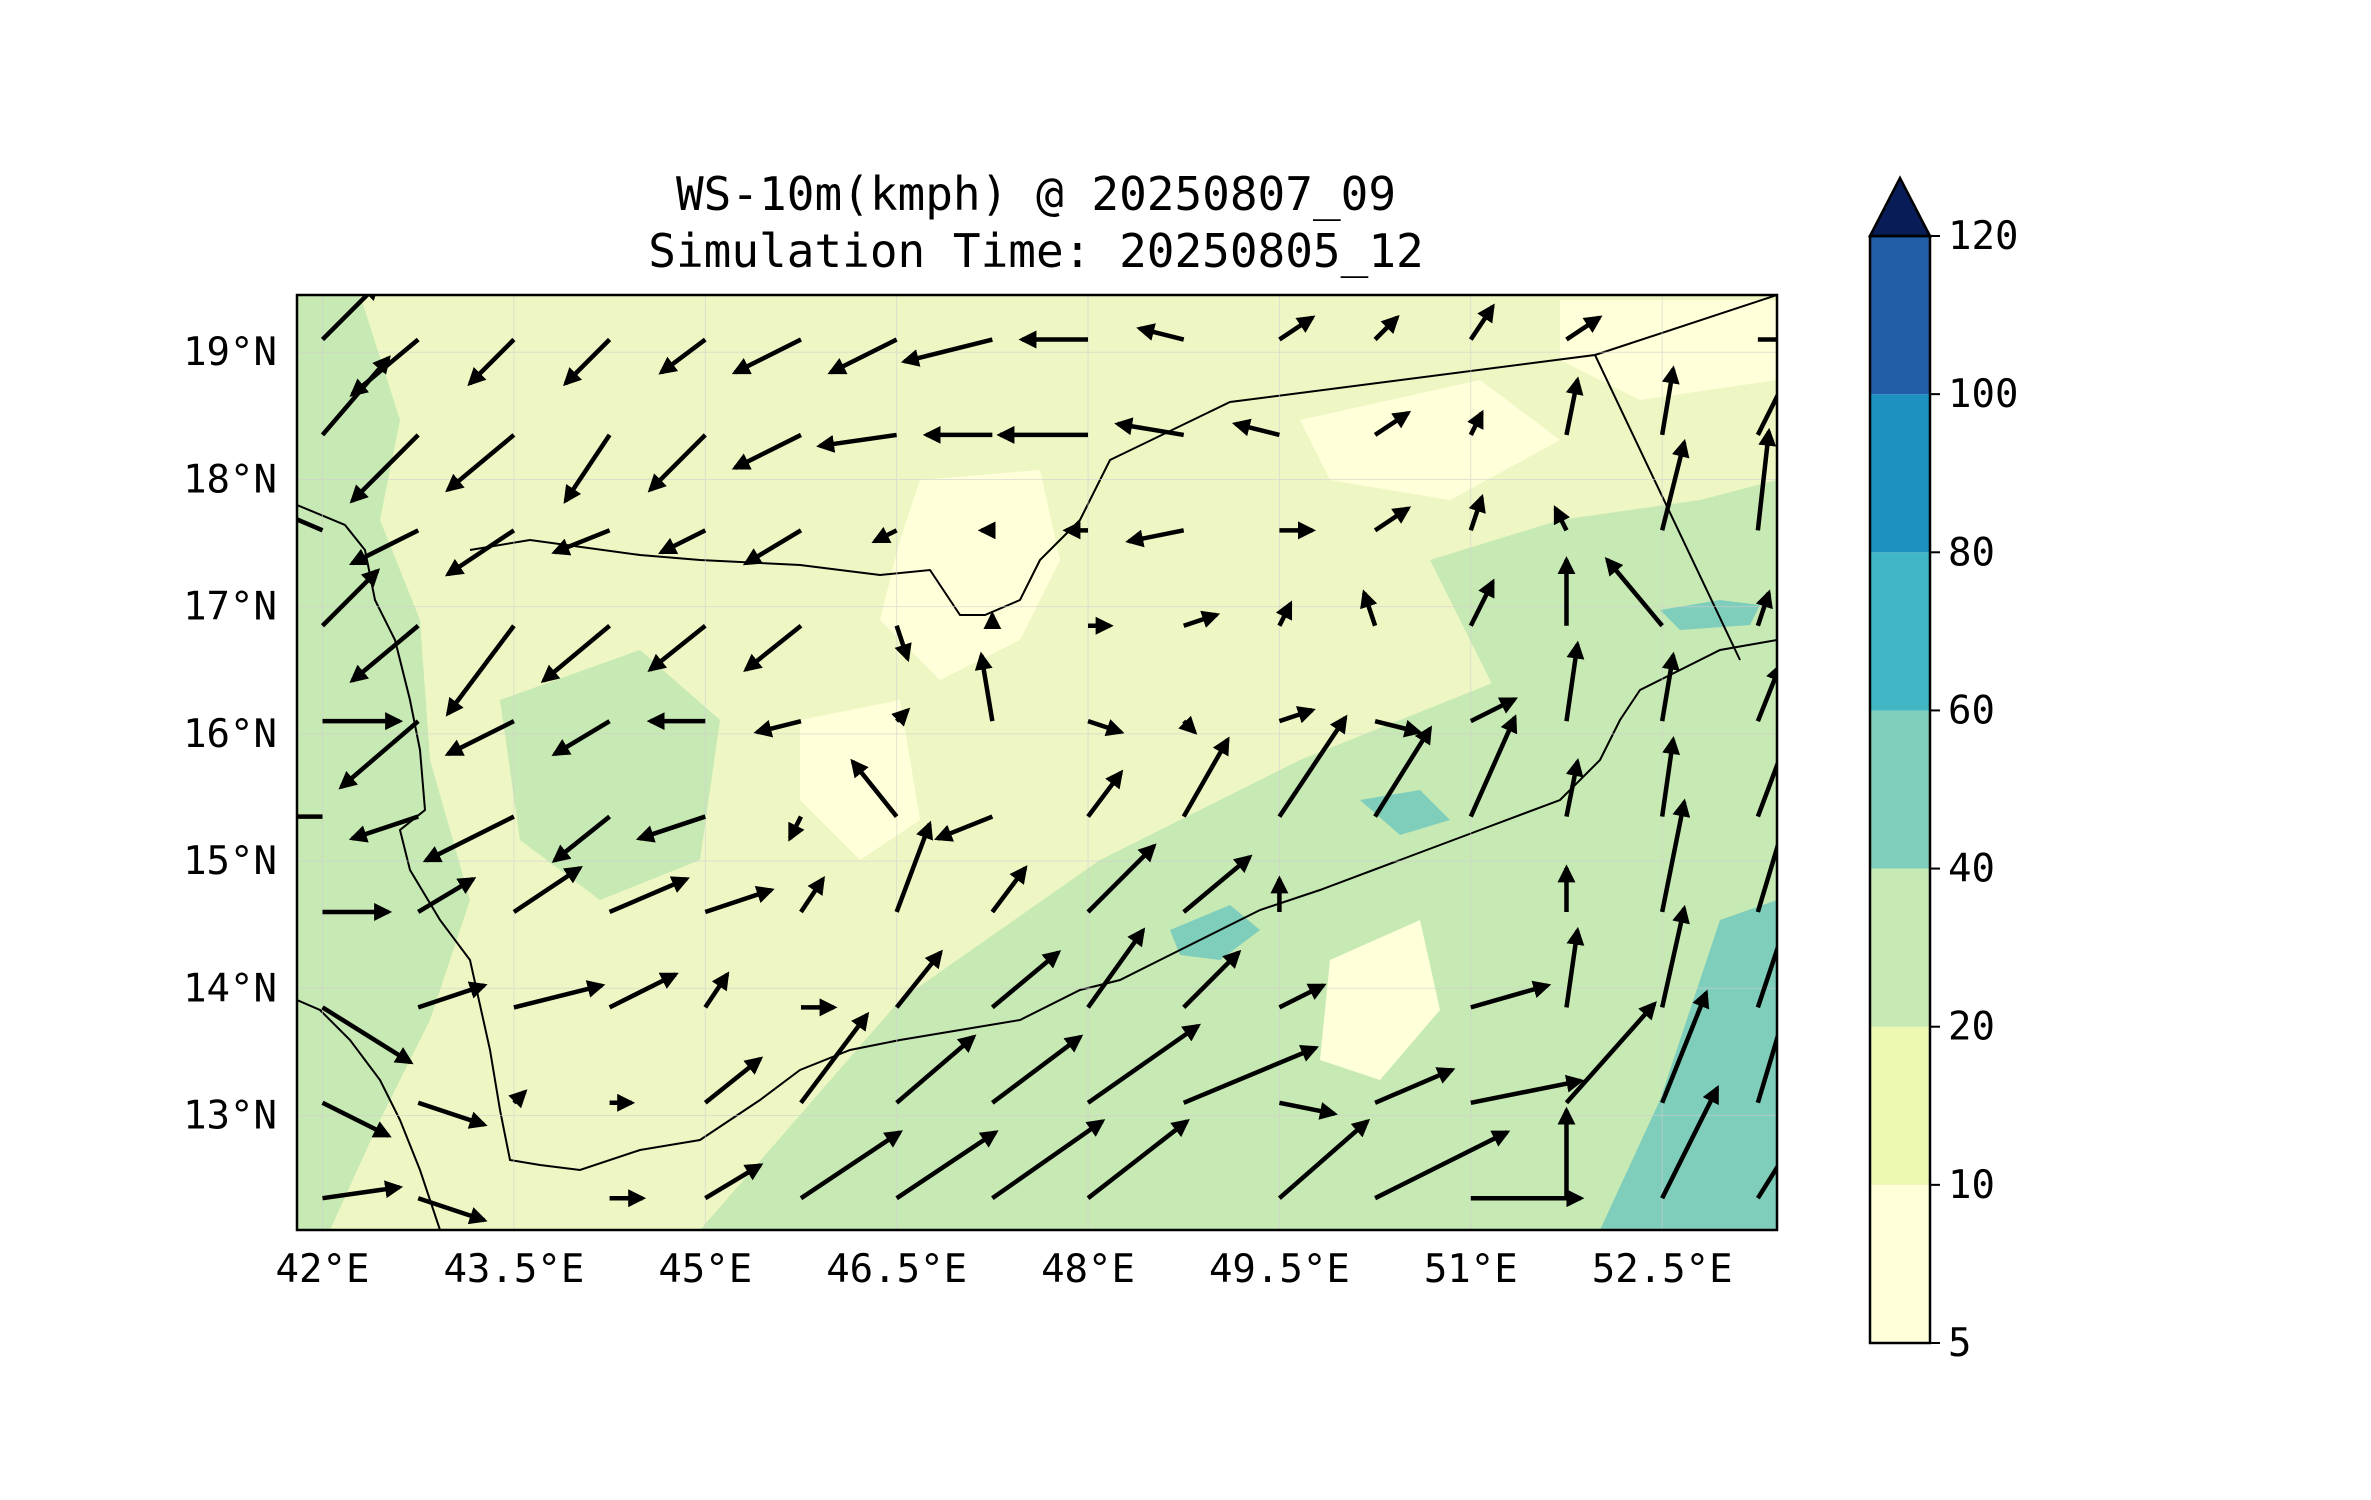 The height and width of the screenshot is (1500, 2371). Describe the element at coordinates (1662, 1269) in the screenshot. I see `x-tick-label: 52.5°E` at that location.